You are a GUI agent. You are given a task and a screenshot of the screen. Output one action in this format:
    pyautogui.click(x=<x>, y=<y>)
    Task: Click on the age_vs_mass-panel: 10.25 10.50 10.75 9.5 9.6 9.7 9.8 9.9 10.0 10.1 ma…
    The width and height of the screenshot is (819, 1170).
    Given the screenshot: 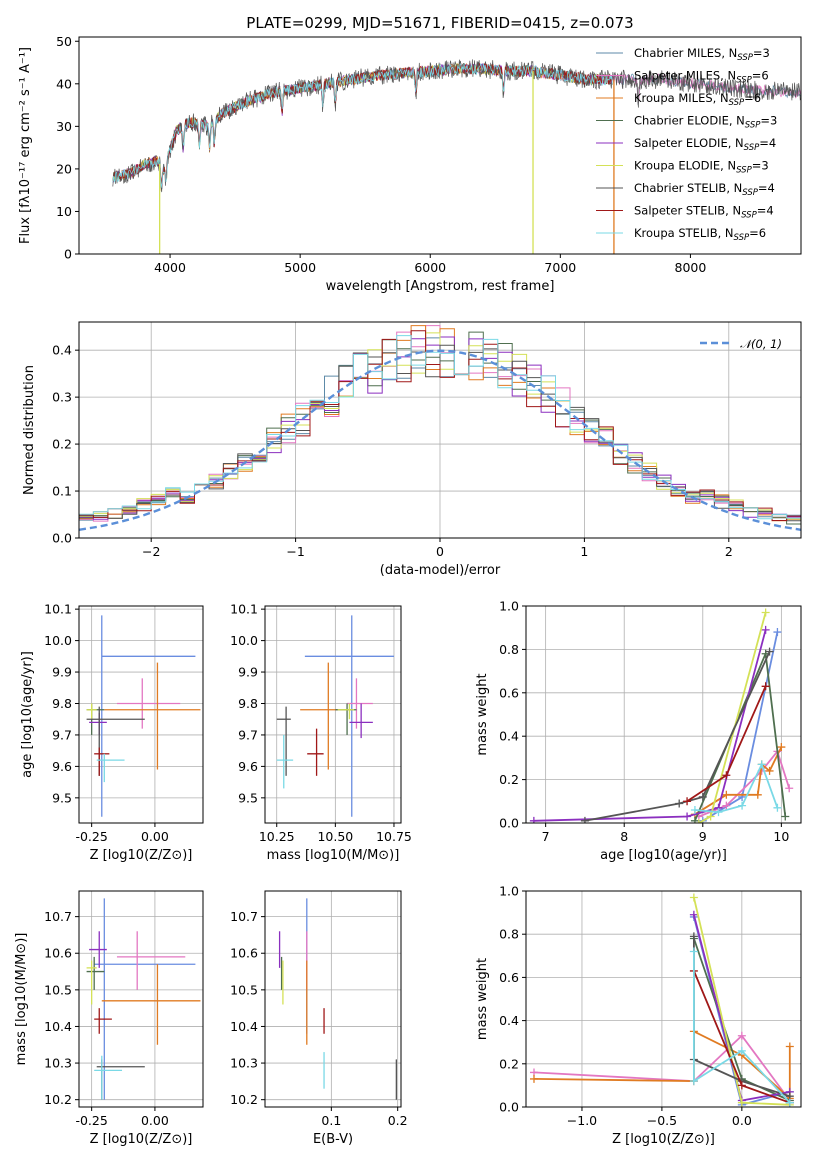 What is the action you would take?
    pyautogui.click(x=321, y=732)
    